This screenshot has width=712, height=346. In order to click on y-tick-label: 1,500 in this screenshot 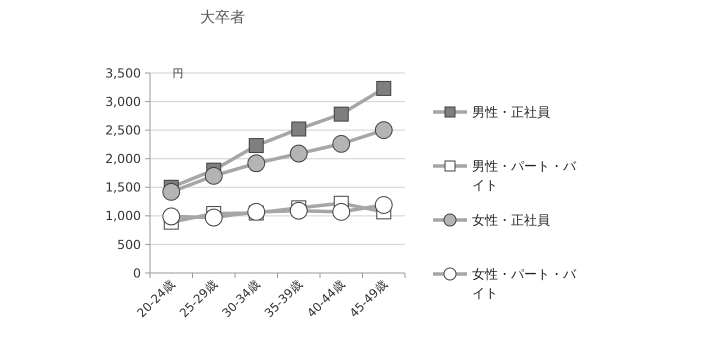, I will do `click(123, 187)`.